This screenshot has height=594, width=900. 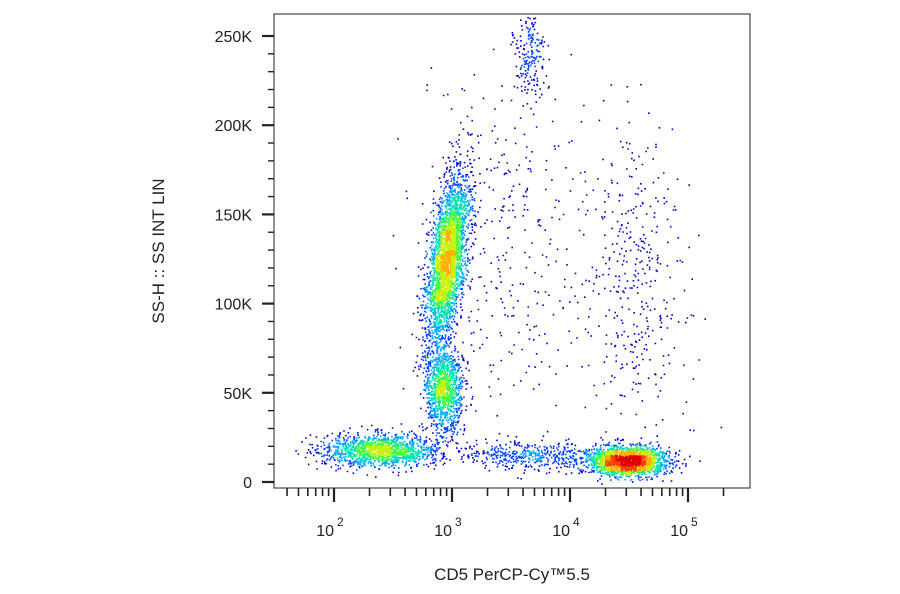 I want to click on x-tick-label: 10⁵, so click(x=684, y=527).